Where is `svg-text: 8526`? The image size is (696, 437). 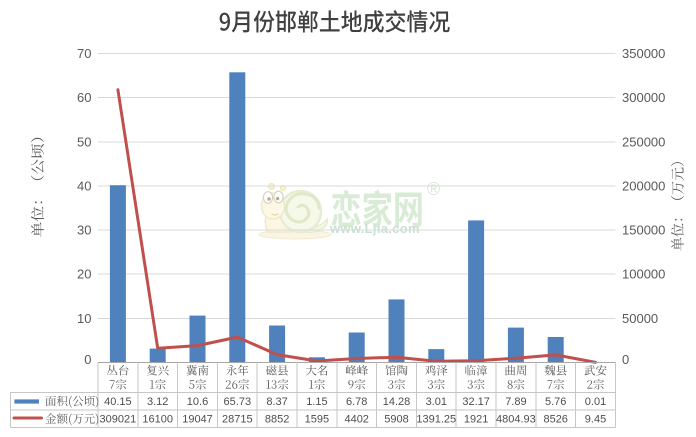 svg-text: 8526 is located at coordinates (555, 420).